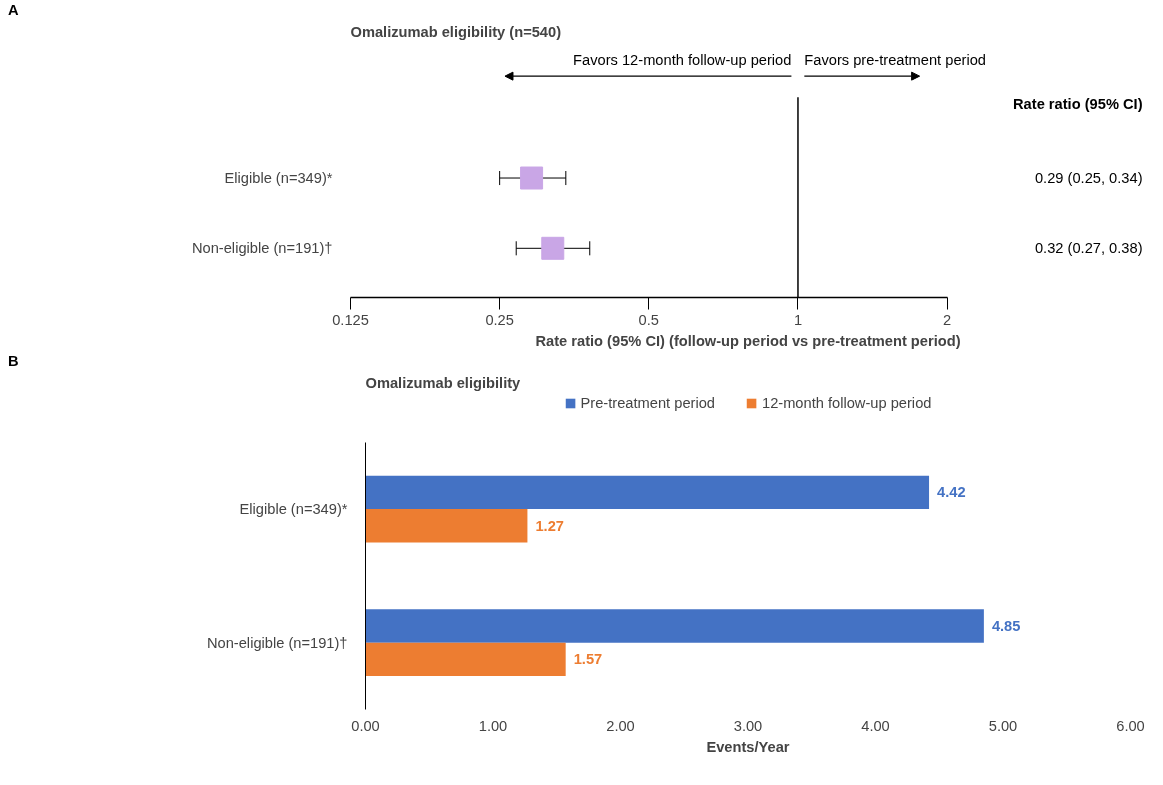  What do you see at coordinates (13, 10) in the screenshot?
I see `text: A` at bounding box center [13, 10].